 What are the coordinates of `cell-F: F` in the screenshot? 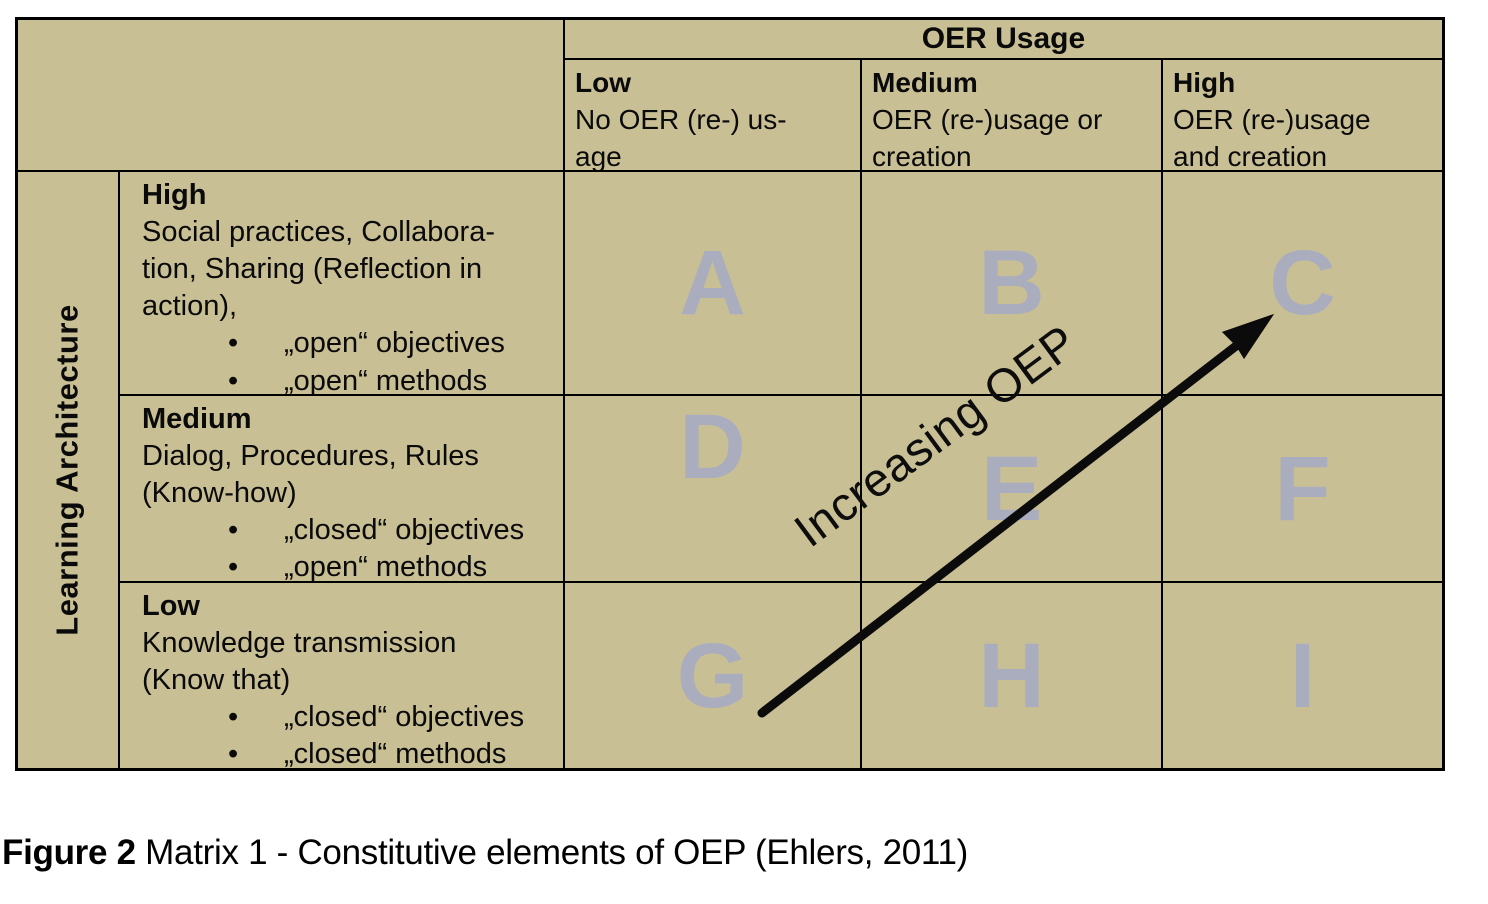 It's located at (1302, 489).